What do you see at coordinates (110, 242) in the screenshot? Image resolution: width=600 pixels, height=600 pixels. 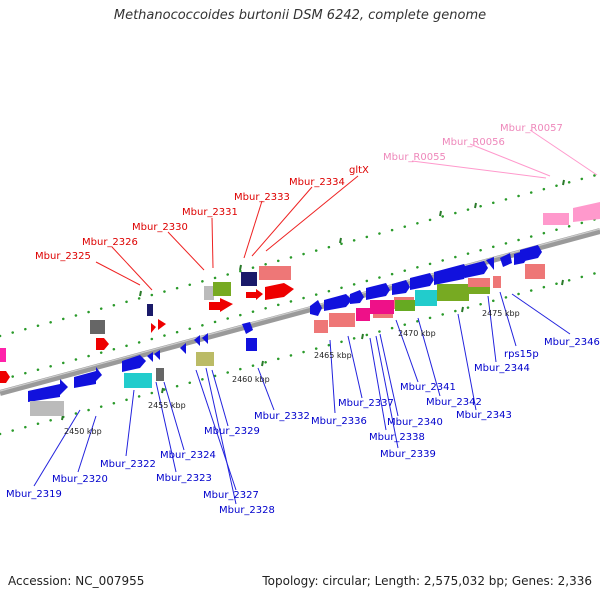 I see `gene-label-mbur-2326: Mbur_2326` at bounding box center [110, 242].